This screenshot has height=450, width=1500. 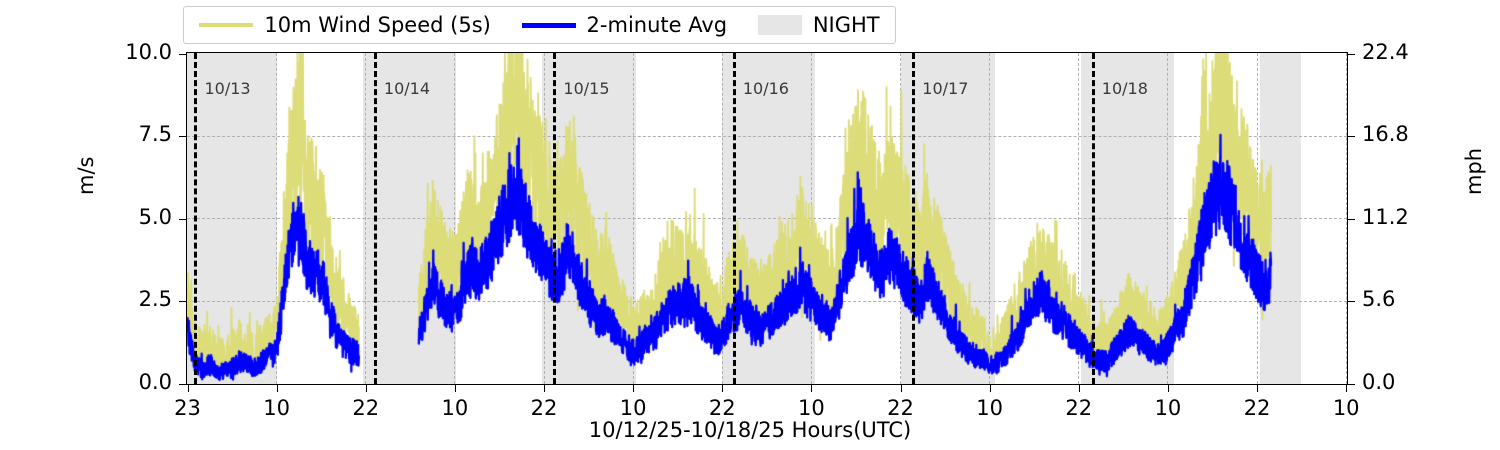 I want to click on y-tick-label-right: 11.2, so click(x=1385, y=216).